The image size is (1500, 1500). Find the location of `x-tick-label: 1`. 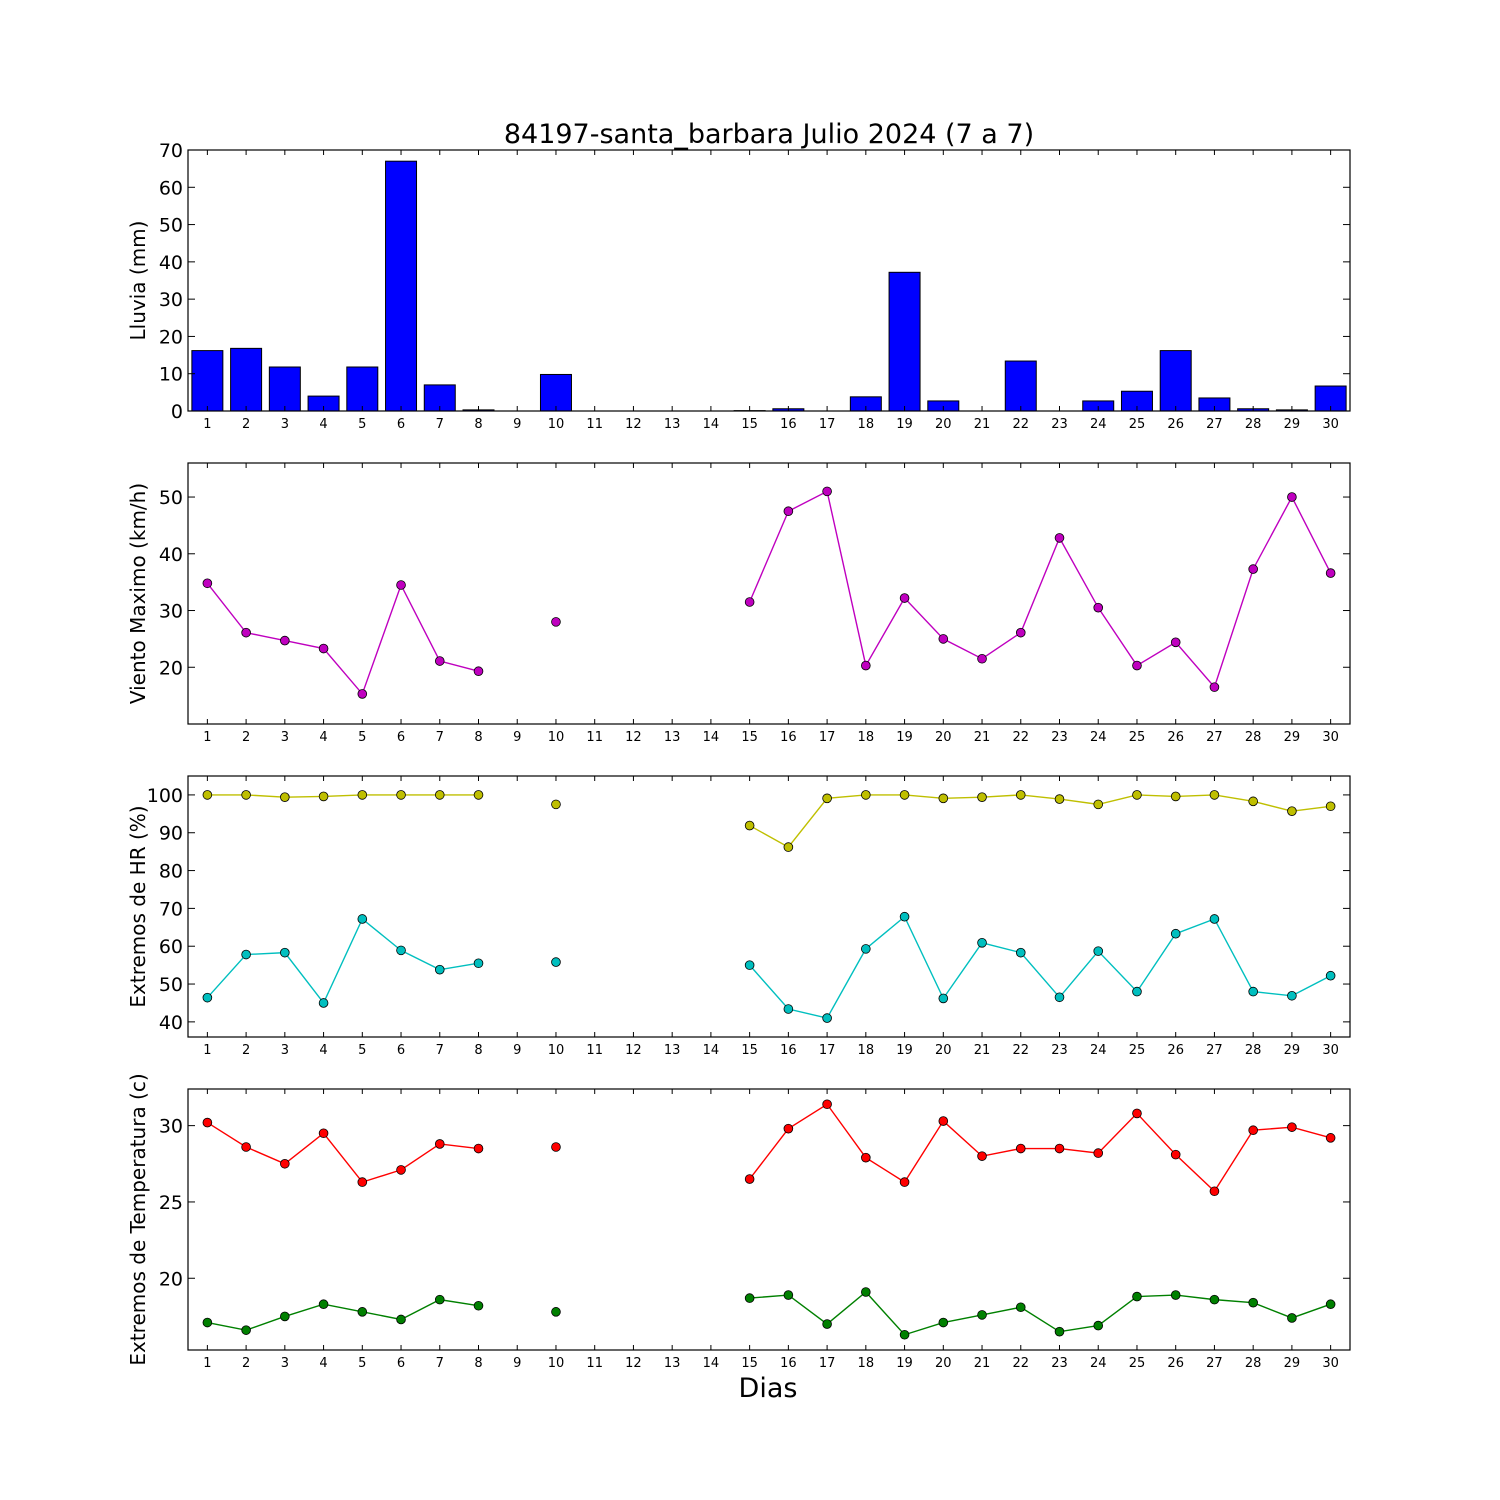

x-tick-label: 1 is located at coordinates (207, 737).